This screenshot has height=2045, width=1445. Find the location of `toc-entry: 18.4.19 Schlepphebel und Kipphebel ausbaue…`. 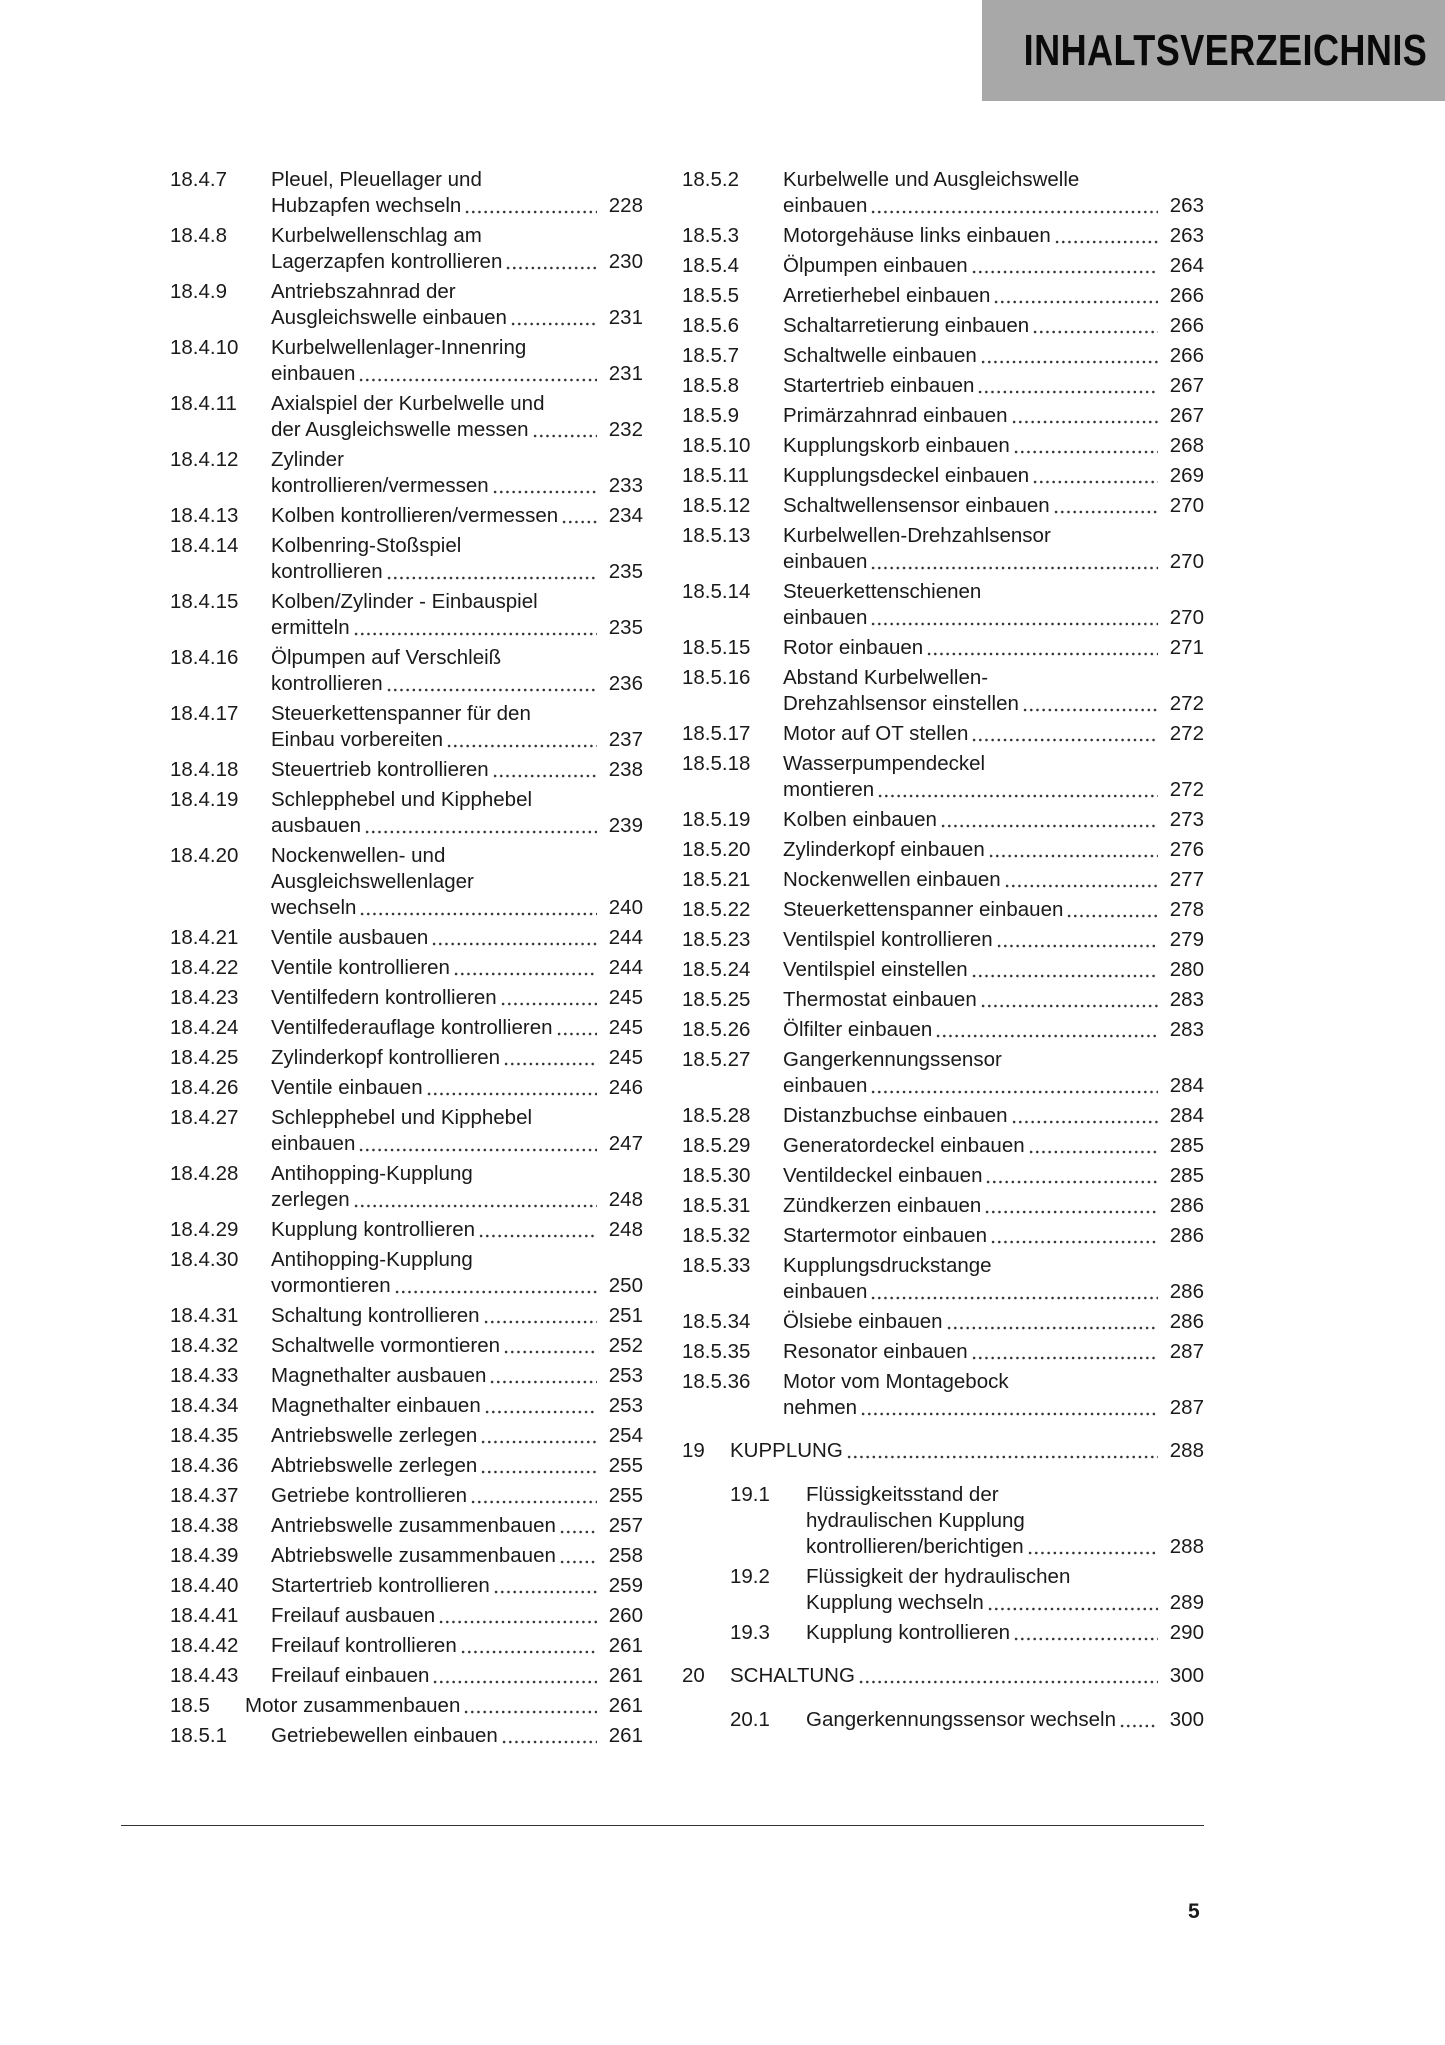

toc-entry: 18.4.19 Schlepphebel und Kipphebel ausbaue… is located at coordinates (406, 813).